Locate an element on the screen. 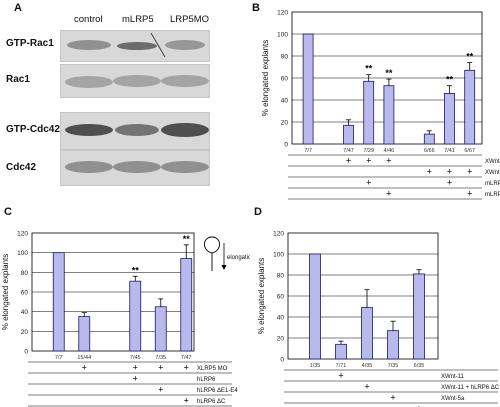 This screenshot has height=407, width=500. ytick-label-c-6: 120 is located at coordinates (22, 234).